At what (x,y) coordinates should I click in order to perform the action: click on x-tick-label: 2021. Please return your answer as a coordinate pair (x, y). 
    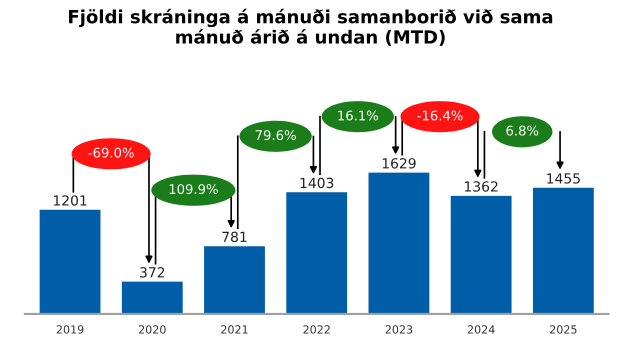
    Looking at the image, I should click on (234, 329).